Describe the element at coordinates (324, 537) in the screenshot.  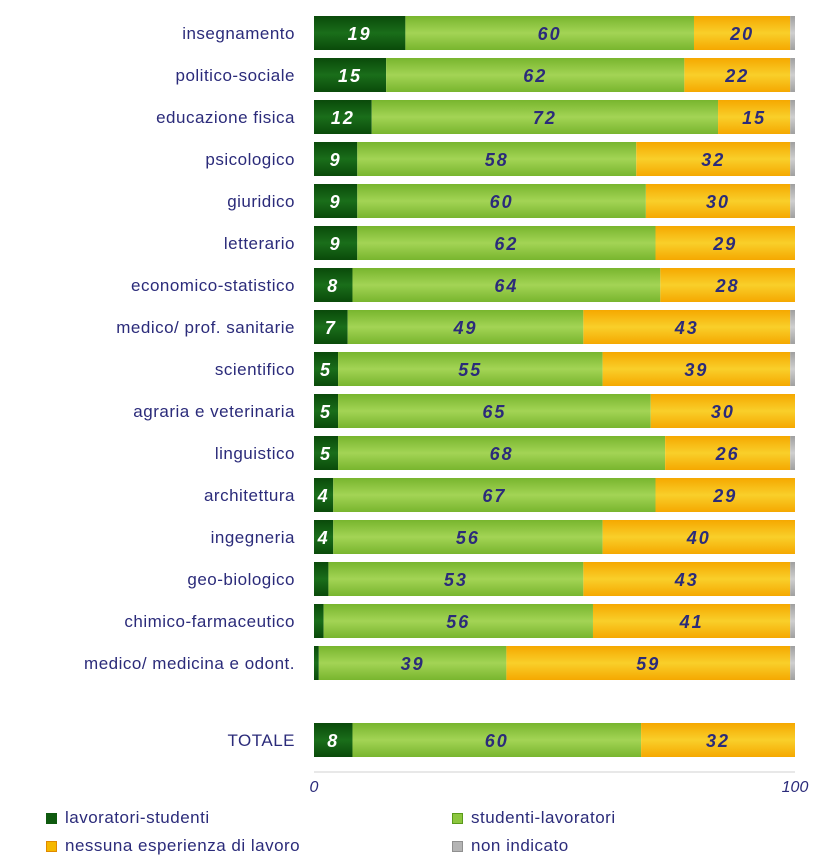
I see `bar-lavoratori-studenti-ingegneria` at that location.